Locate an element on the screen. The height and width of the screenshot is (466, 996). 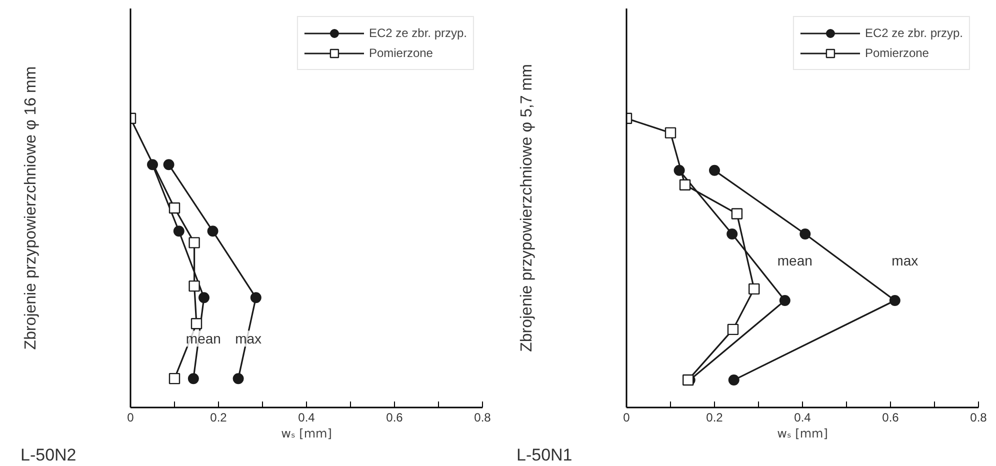
text: L-50N2 is located at coordinates (48, 455).